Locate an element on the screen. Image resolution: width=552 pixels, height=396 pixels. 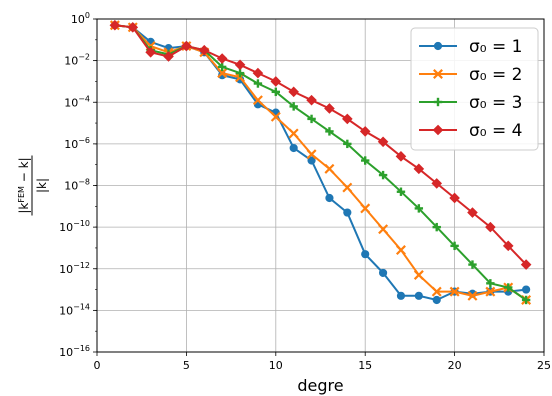
legend-entry-3: σ₀ = 3 is located at coordinates (470, 103).